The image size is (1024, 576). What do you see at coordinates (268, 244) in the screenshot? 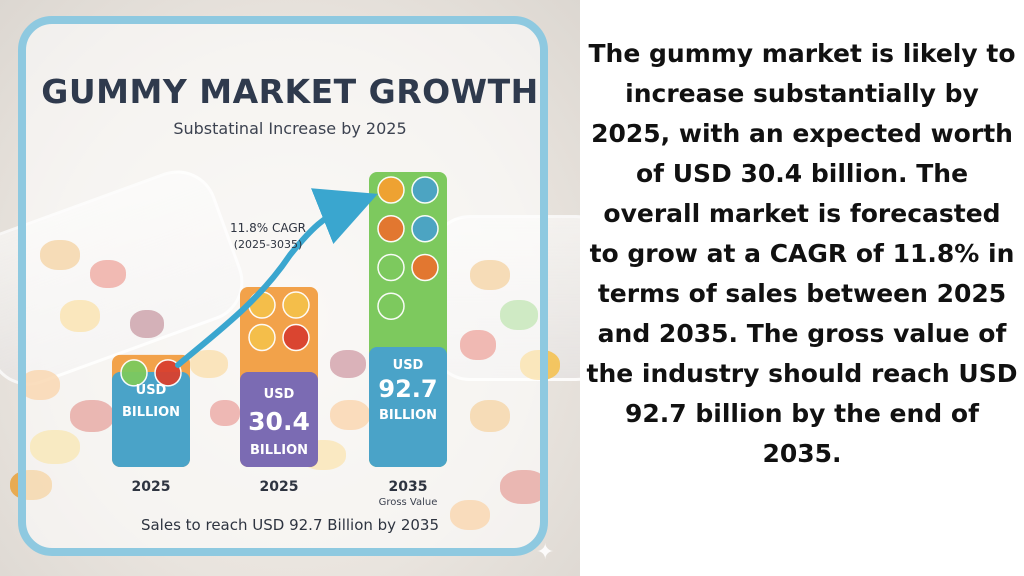
I see `cagr-period: (2025-3035)` at bounding box center [268, 244].